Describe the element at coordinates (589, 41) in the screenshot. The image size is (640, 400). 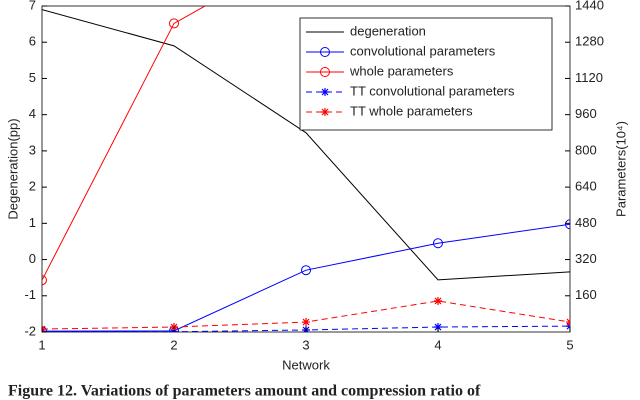
I see `y2-tick-label: 1280` at that location.